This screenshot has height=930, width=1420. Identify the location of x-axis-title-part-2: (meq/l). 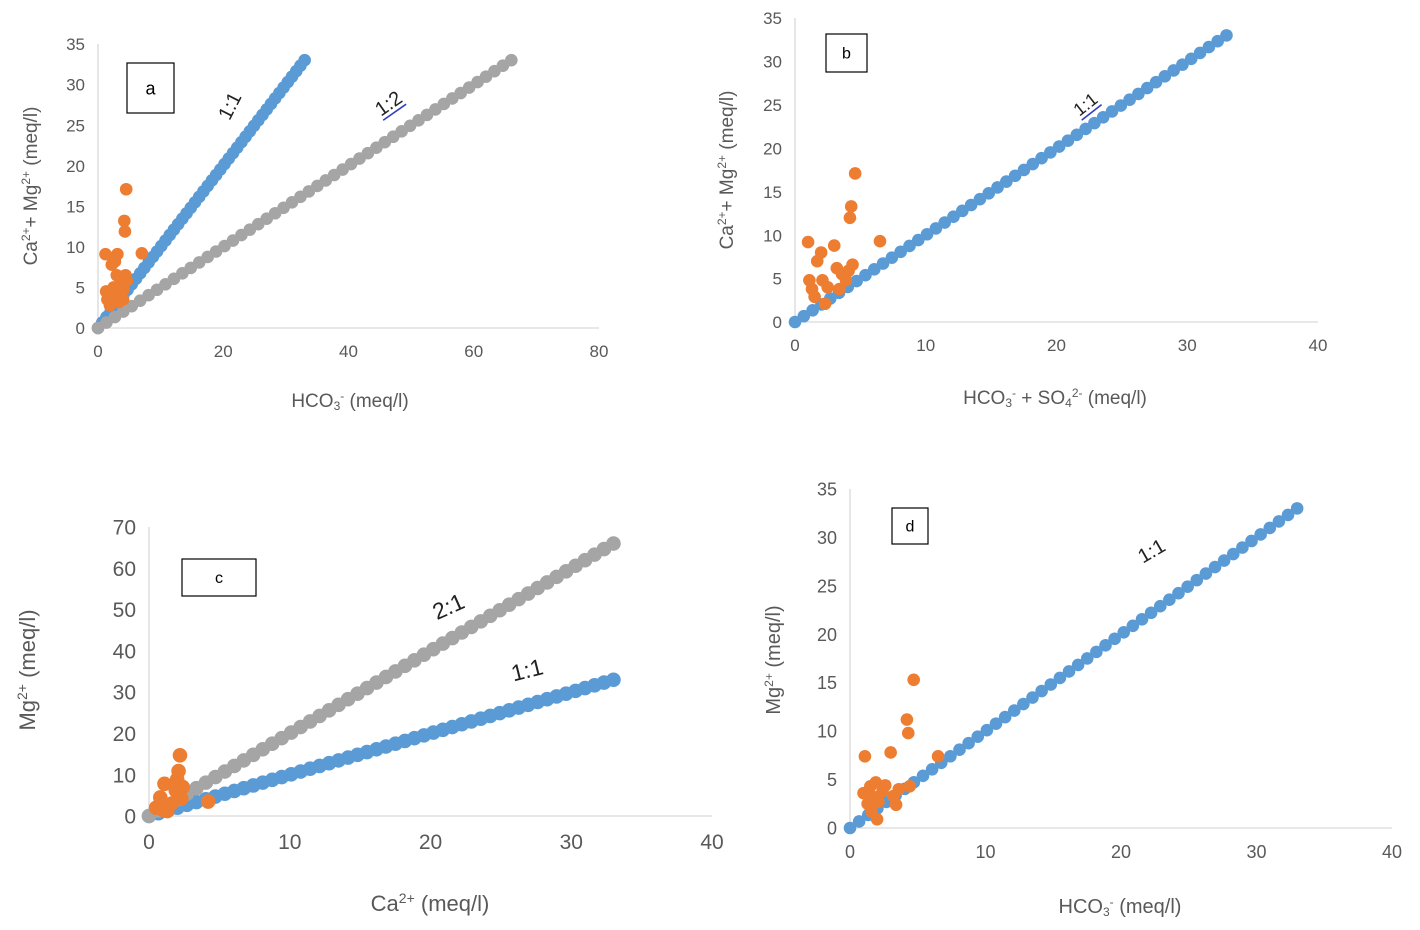
(452, 903).